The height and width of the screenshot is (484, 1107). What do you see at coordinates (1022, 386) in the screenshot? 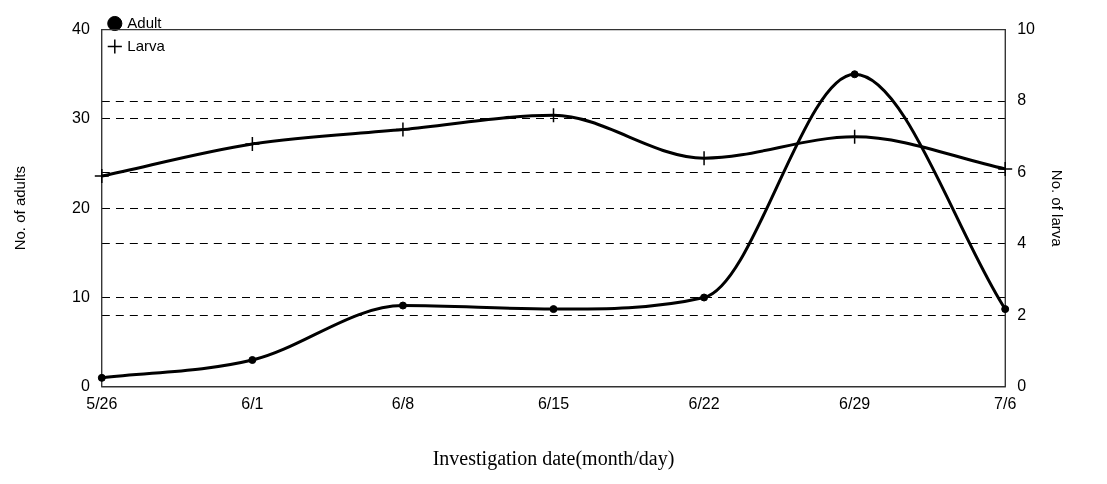
I see `y2-tick-label: 0` at bounding box center [1022, 386].